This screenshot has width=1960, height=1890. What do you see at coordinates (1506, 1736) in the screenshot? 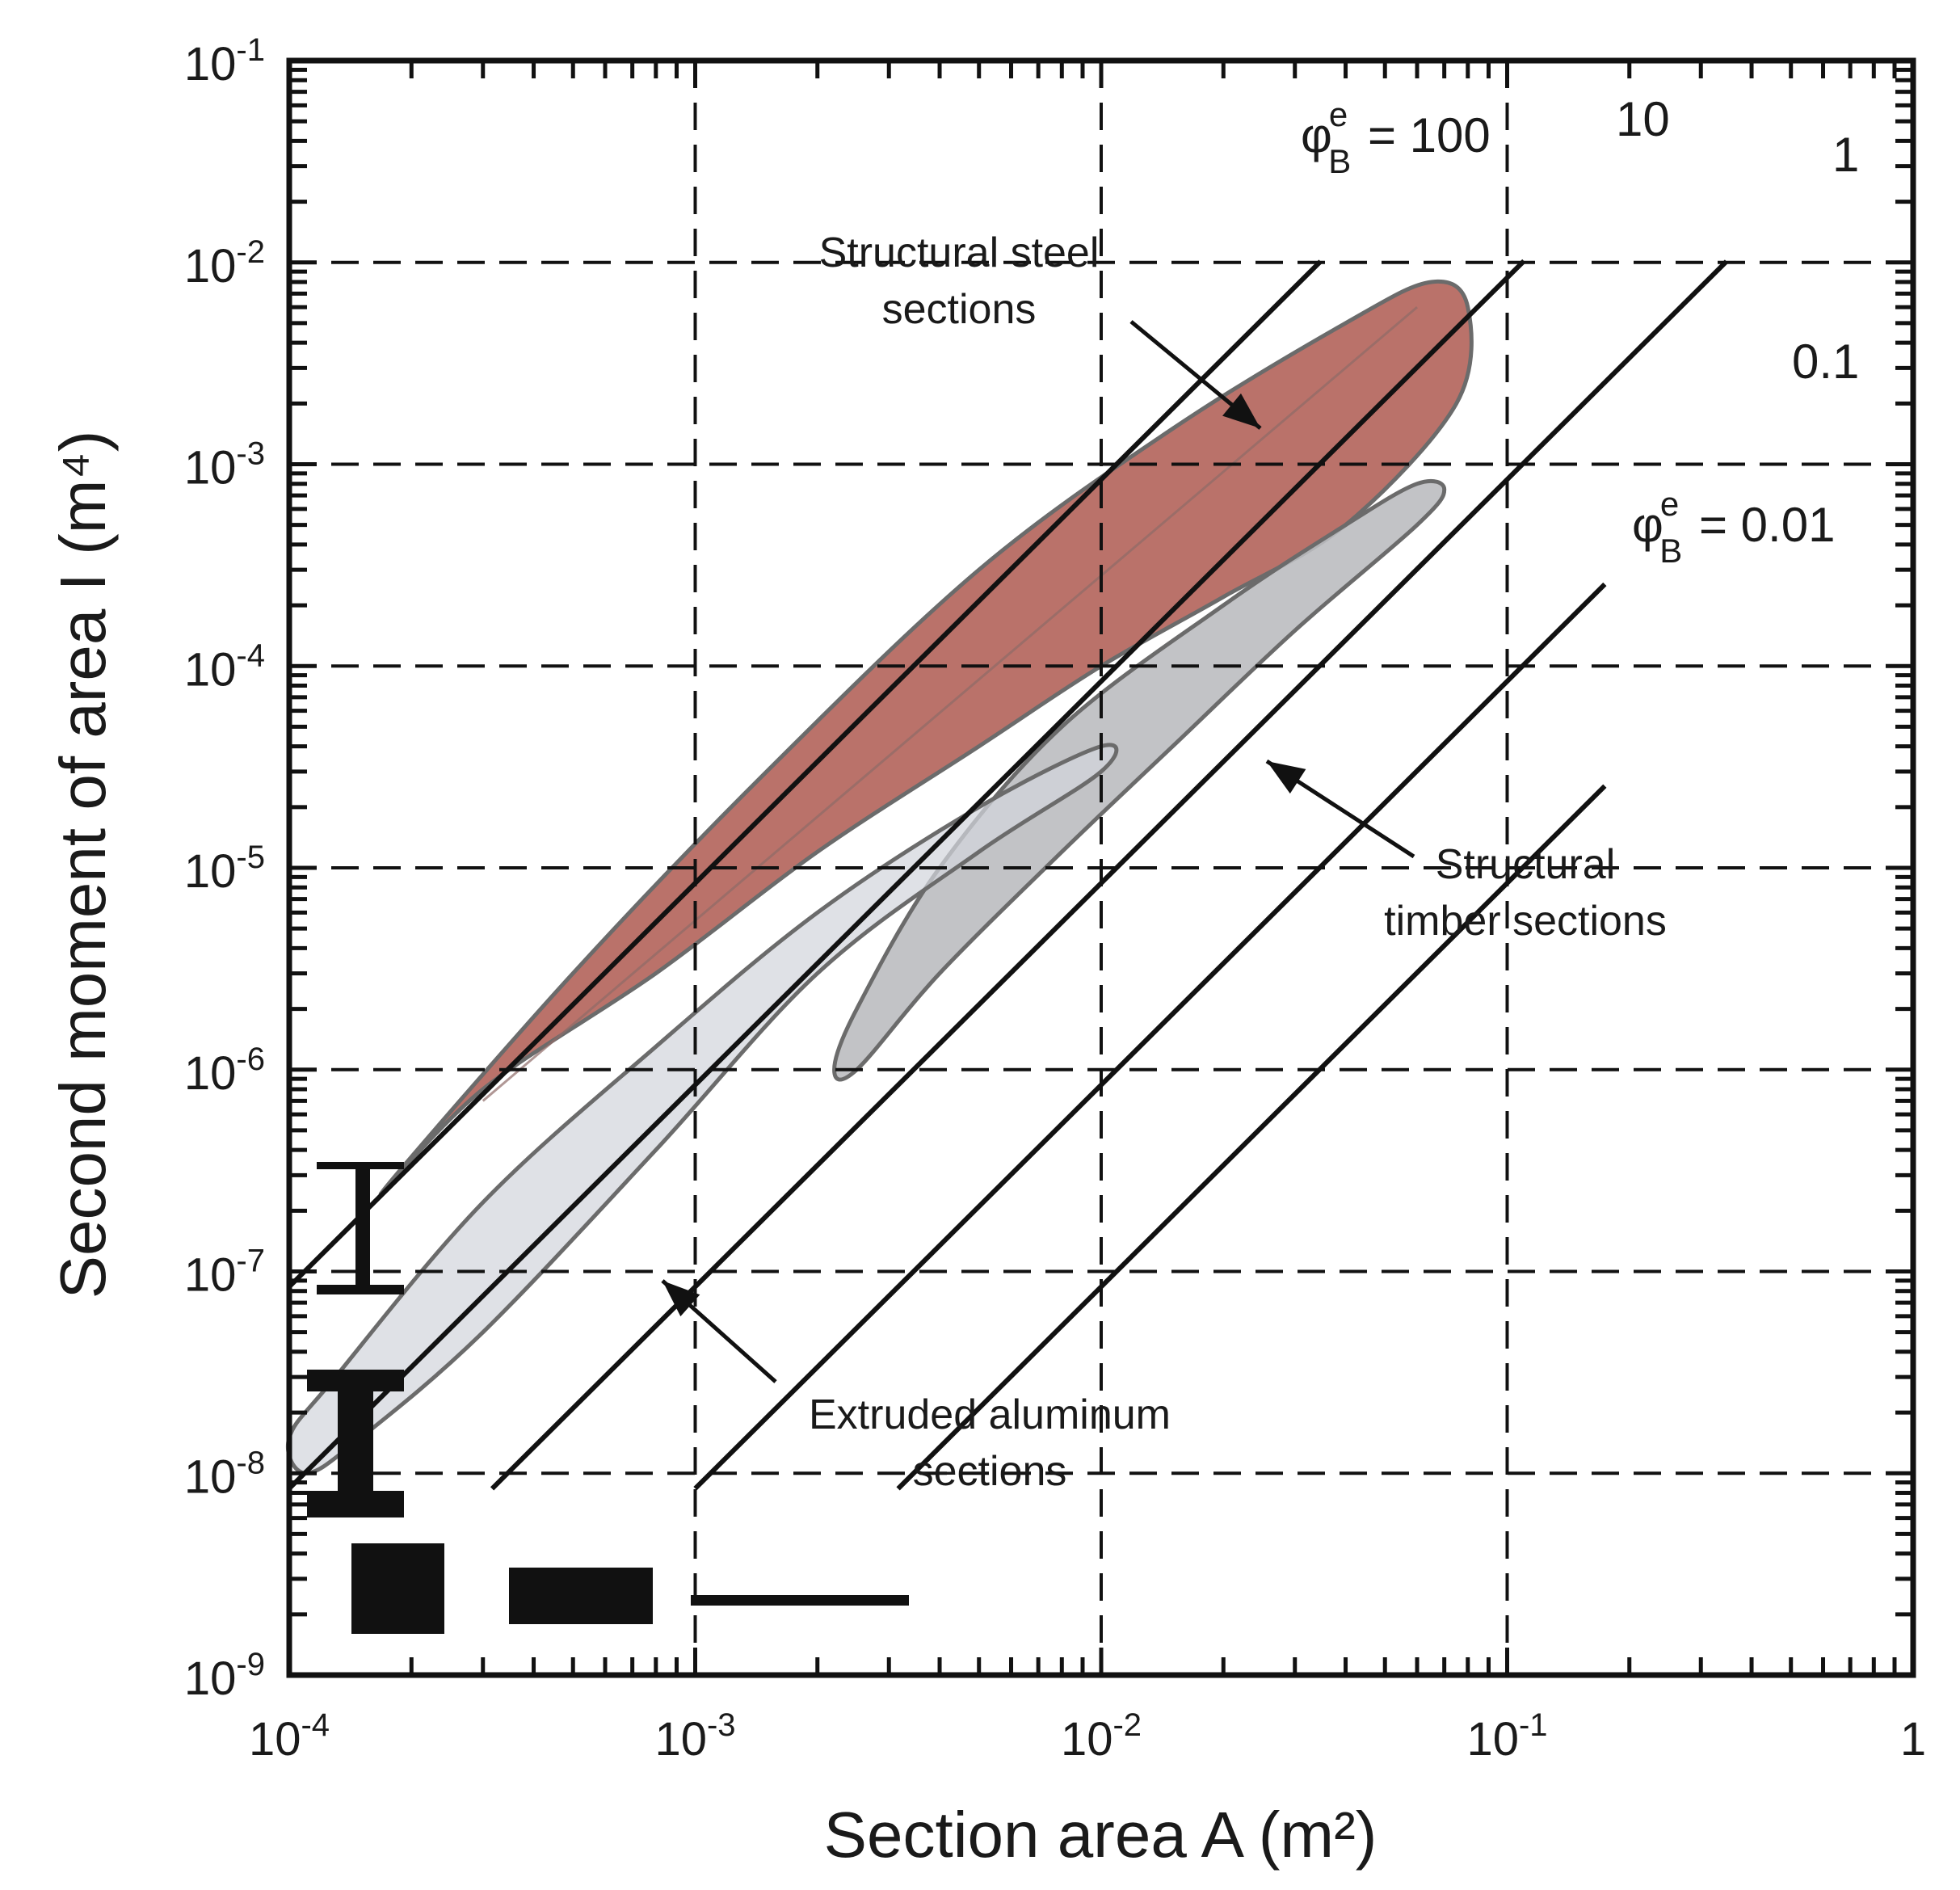
I see `x-tick-label-3: 10⁻¹` at bounding box center [1506, 1736].